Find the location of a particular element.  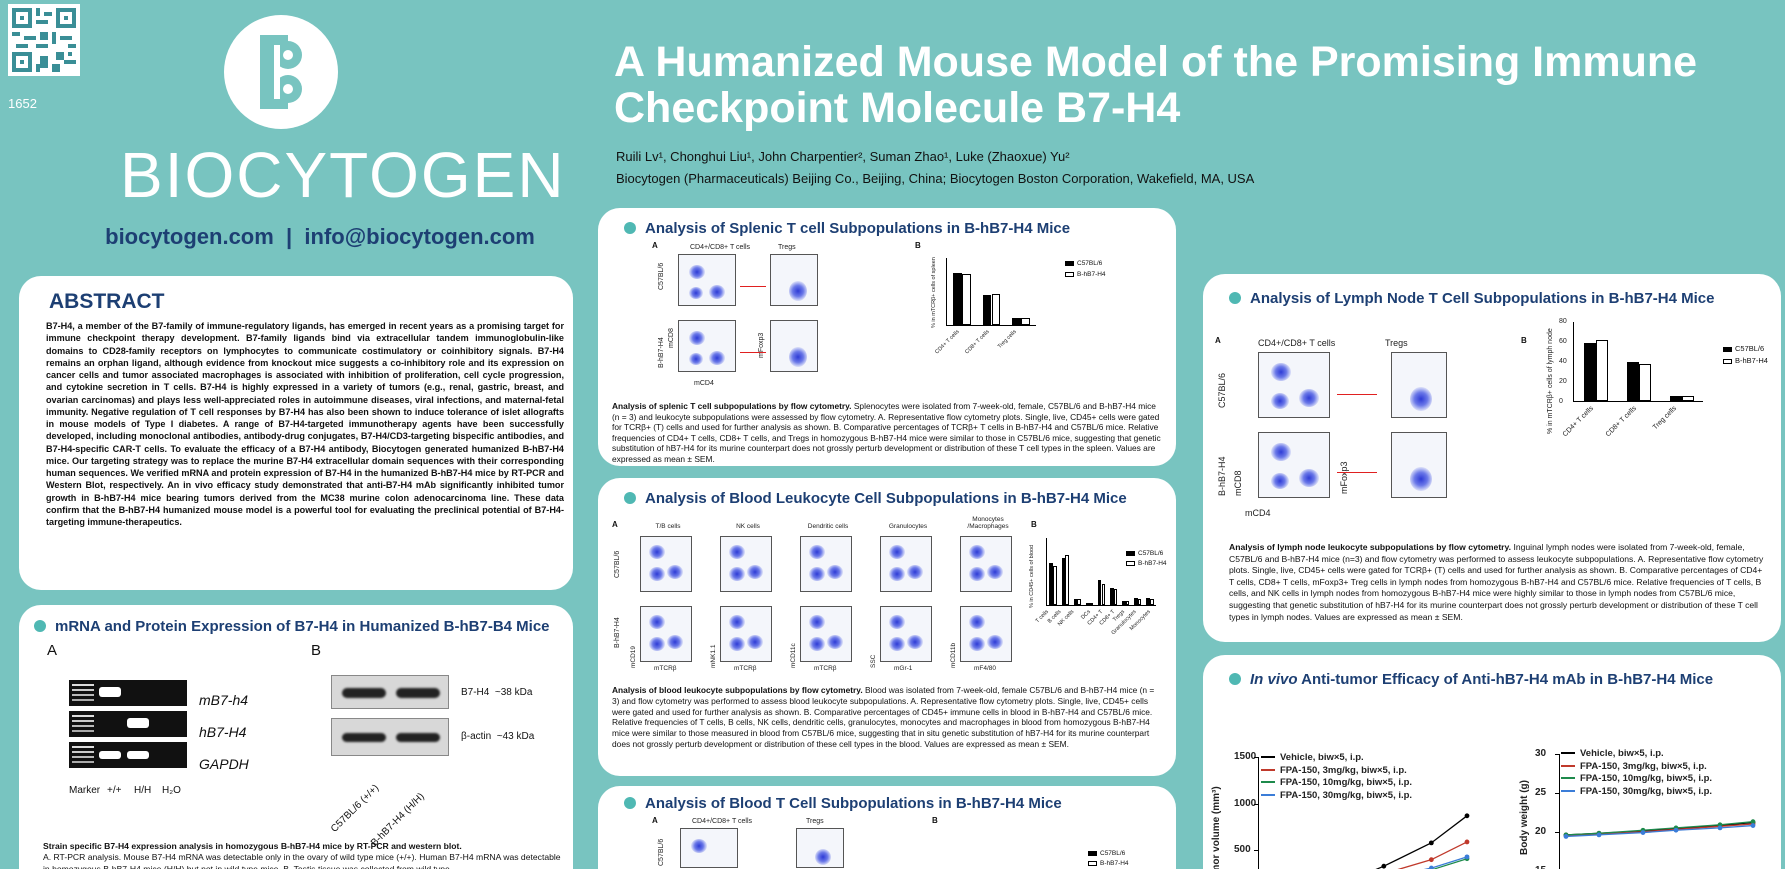

contact-links: biocytogen.com | info@biocytogen.com is located at coordinates (320, 236).